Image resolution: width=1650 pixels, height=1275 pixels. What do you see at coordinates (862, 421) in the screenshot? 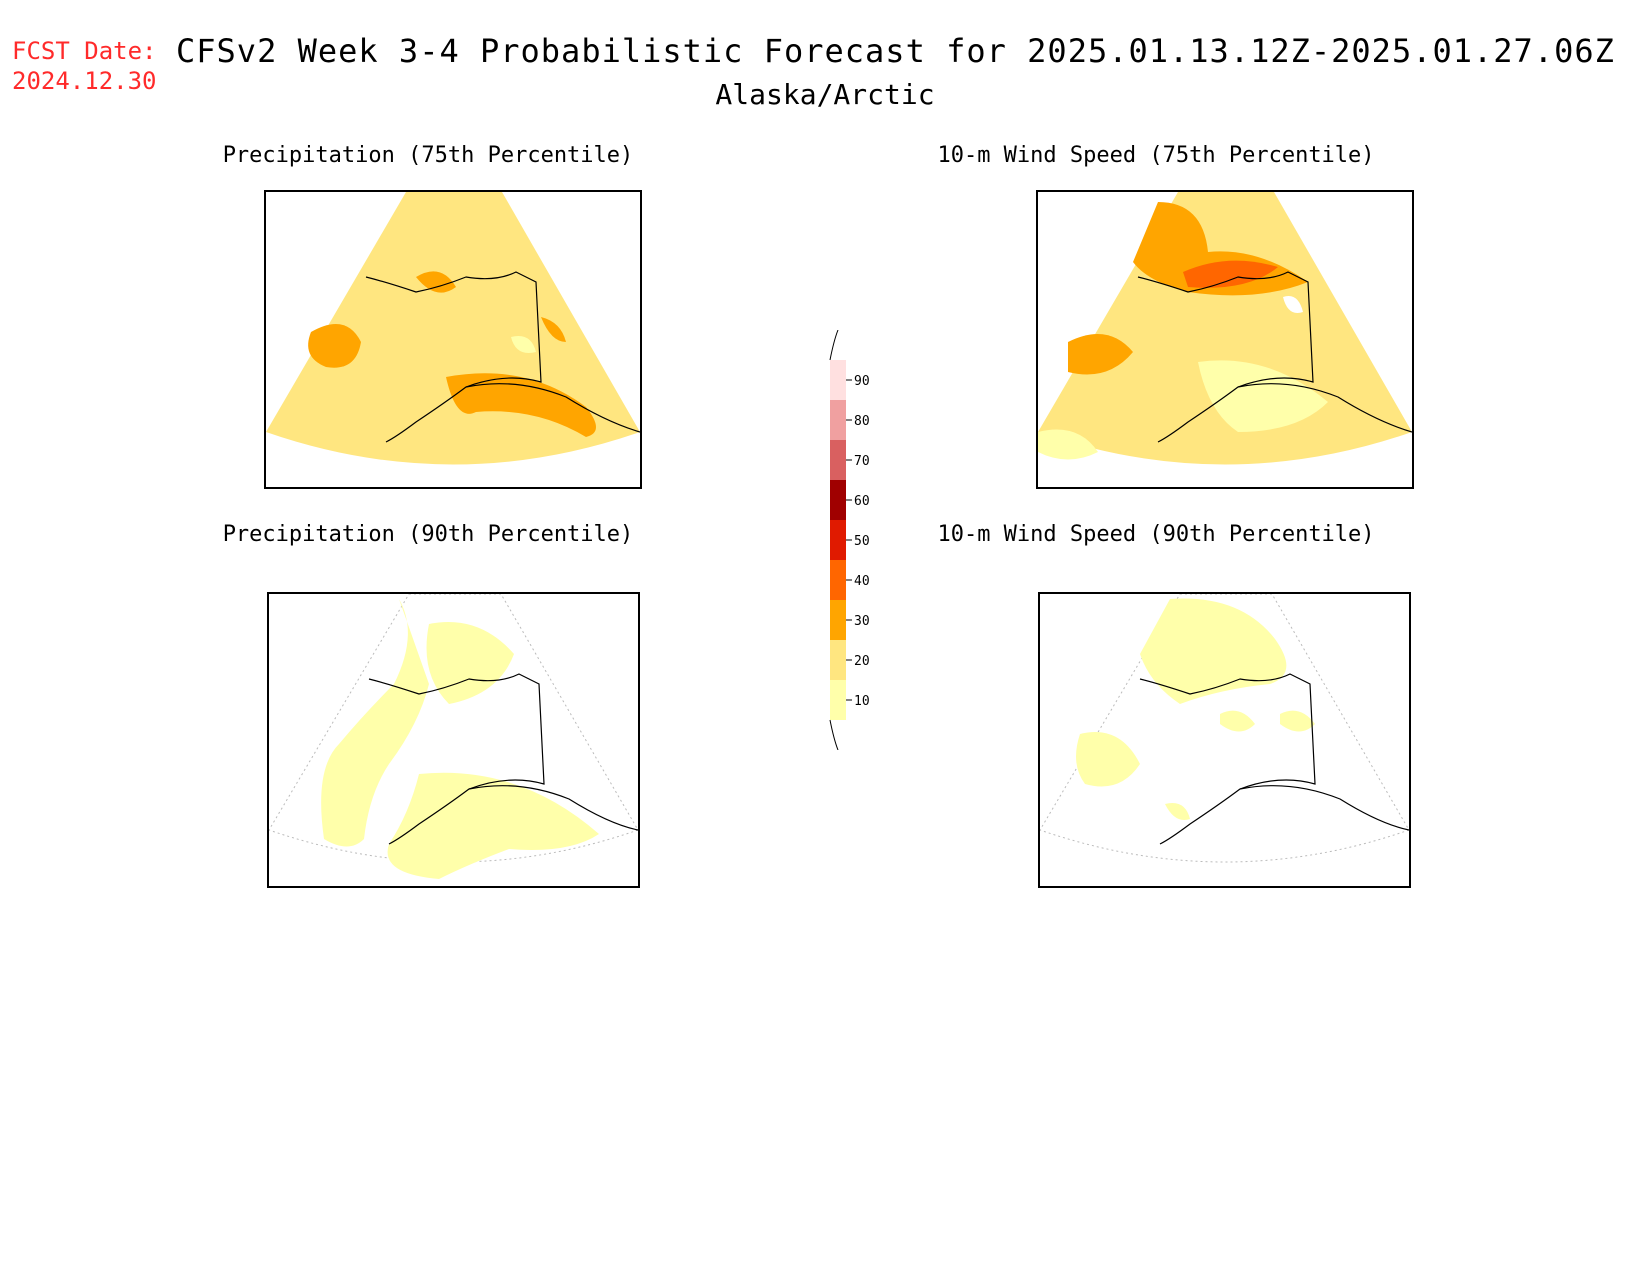
I see `colorbar-label: 80` at bounding box center [862, 421].